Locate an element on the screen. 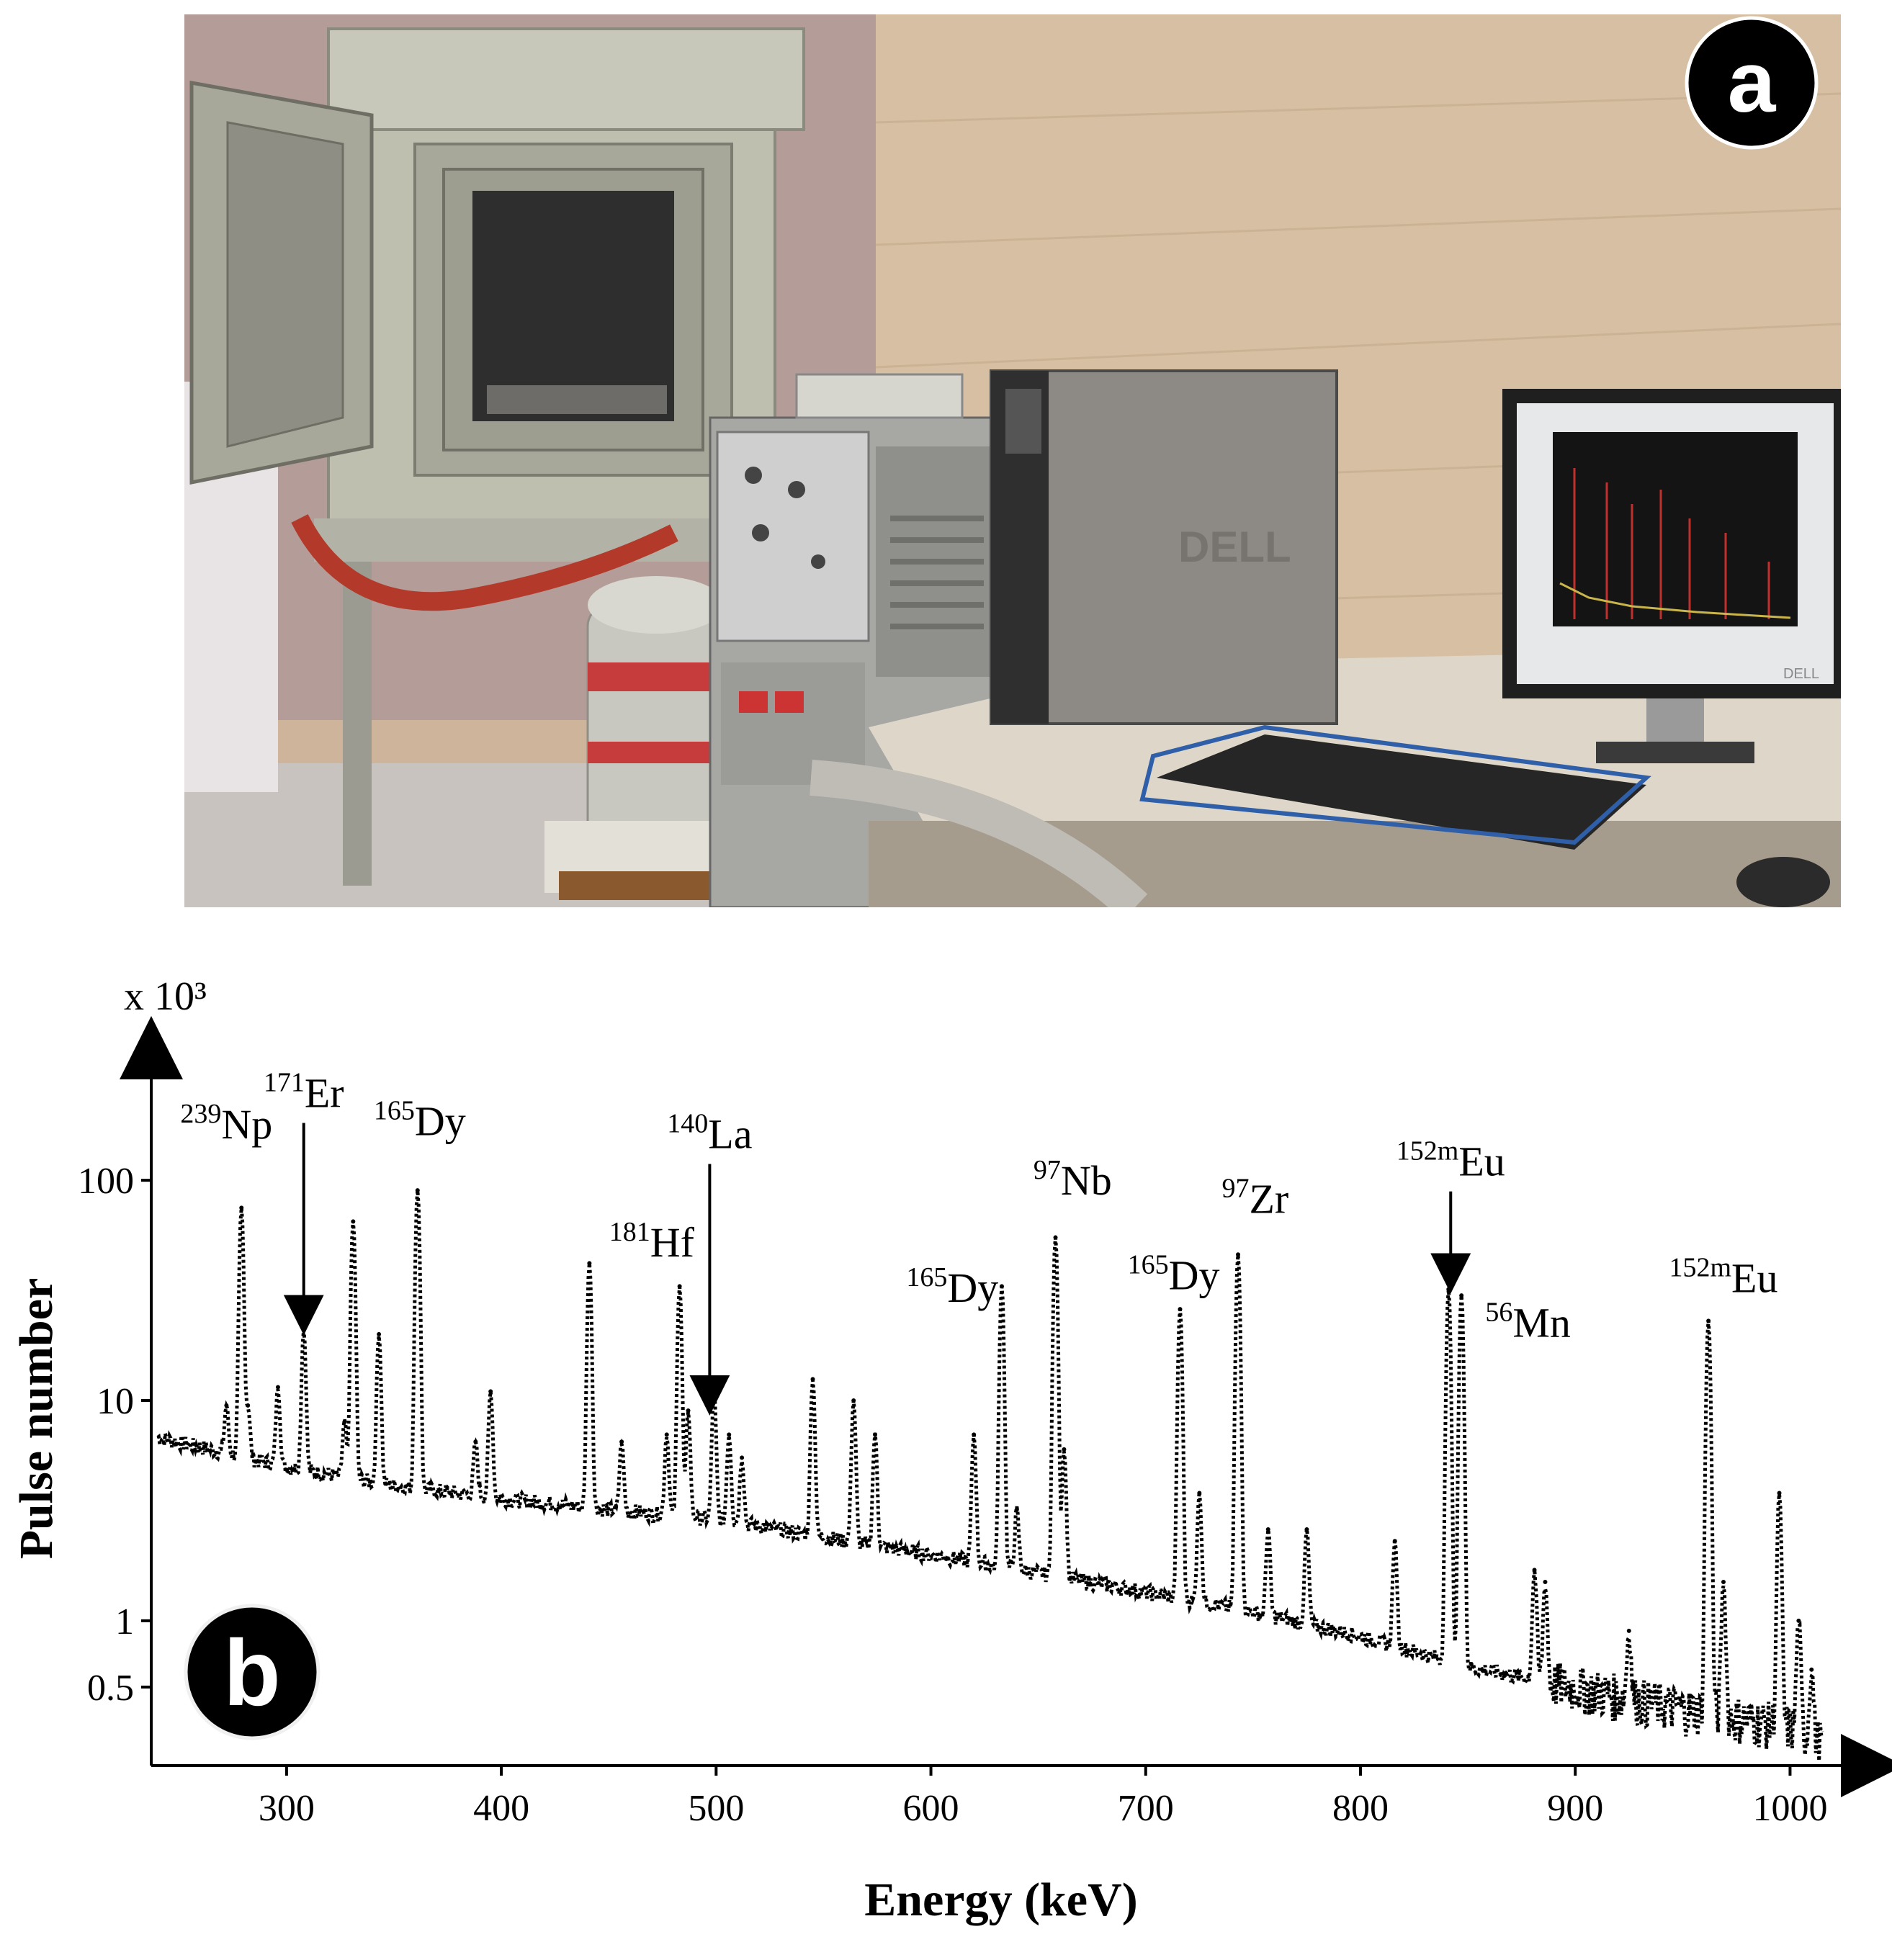  x-tick-label: 600 is located at coordinates (931, 1808).